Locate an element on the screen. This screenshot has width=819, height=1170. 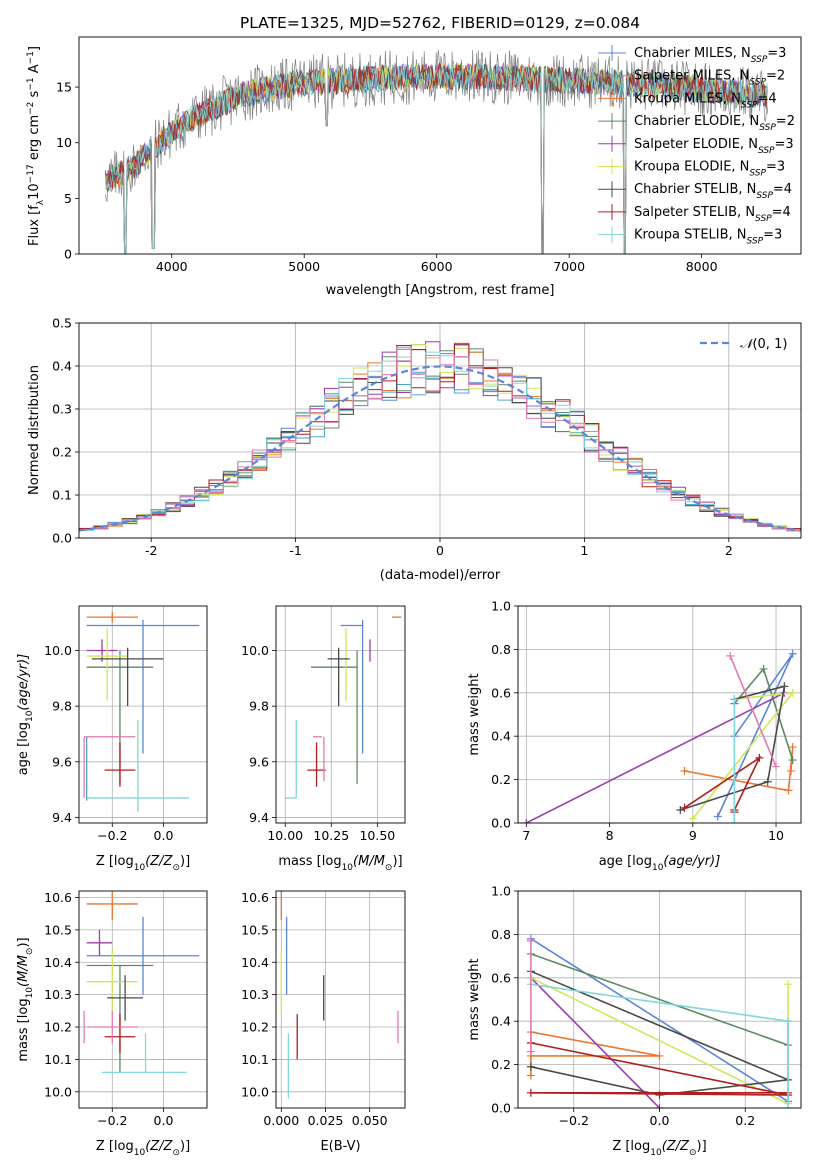
x-axis-label: mass [log10(M/M⊙)] is located at coordinates (340, 863).